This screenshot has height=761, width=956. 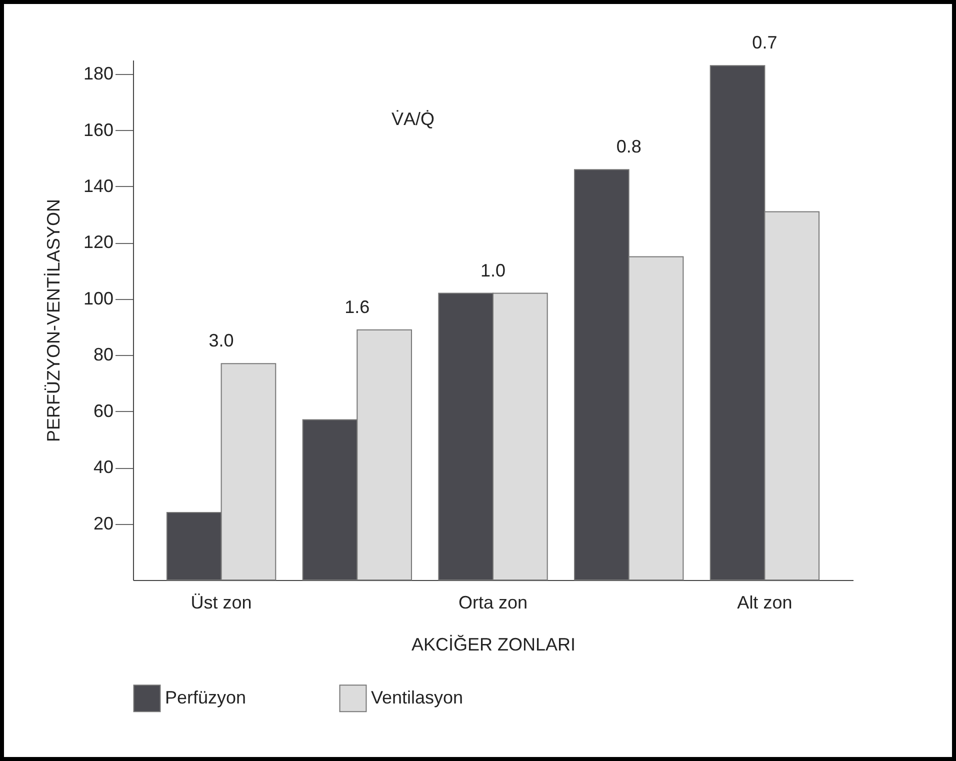 What do you see at coordinates (103, 523) in the screenshot?
I see `y-tick-label: 20` at bounding box center [103, 523].